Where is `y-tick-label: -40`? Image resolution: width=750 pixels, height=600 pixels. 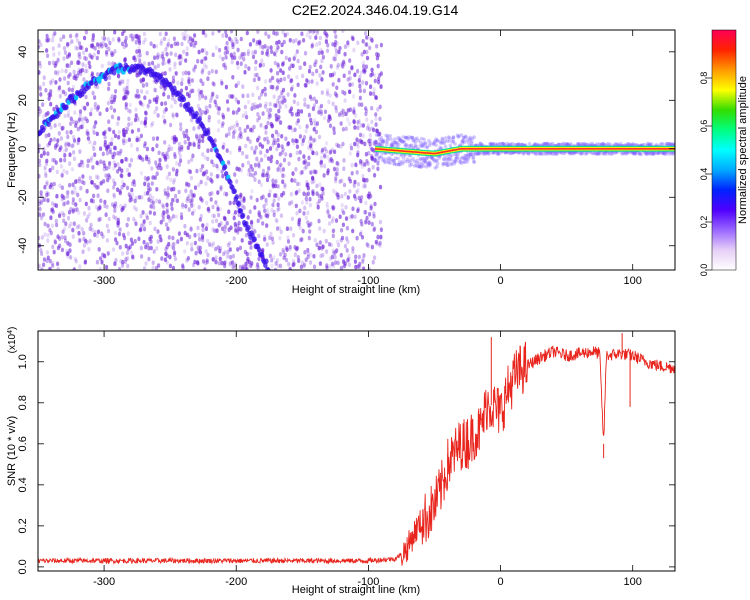 y-tick-label: -40 is located at coordinates (23, 246).